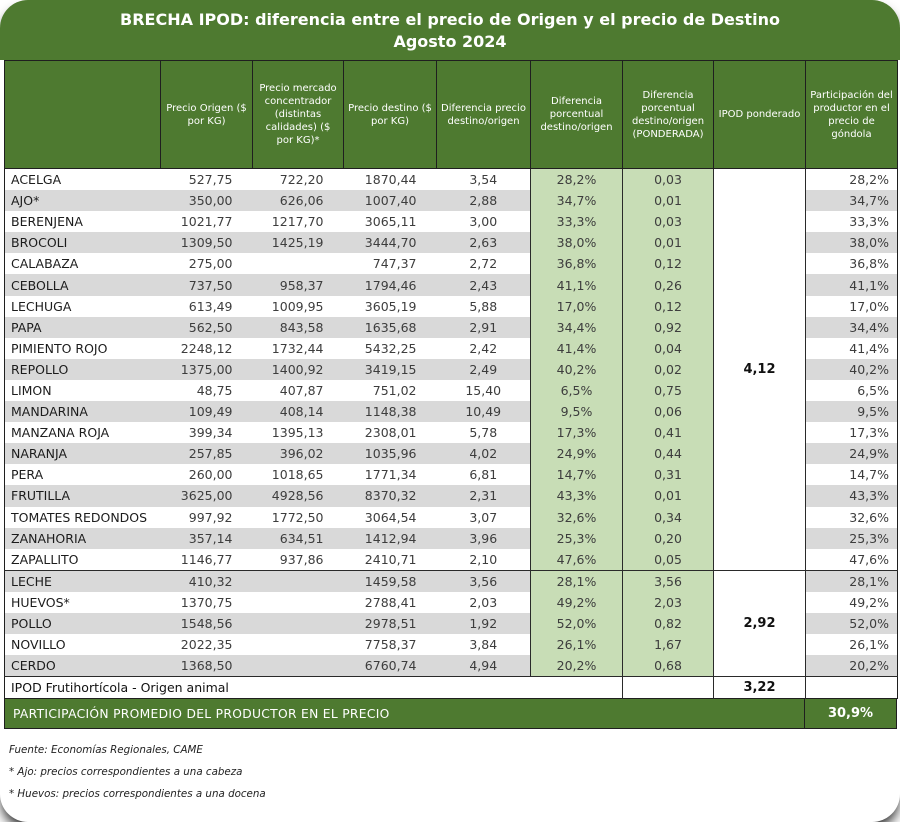  Describe the element at coordinates (576, 645) in the screenshot. I see `cell-diferencia-porcentual: 26,1%` at that location.